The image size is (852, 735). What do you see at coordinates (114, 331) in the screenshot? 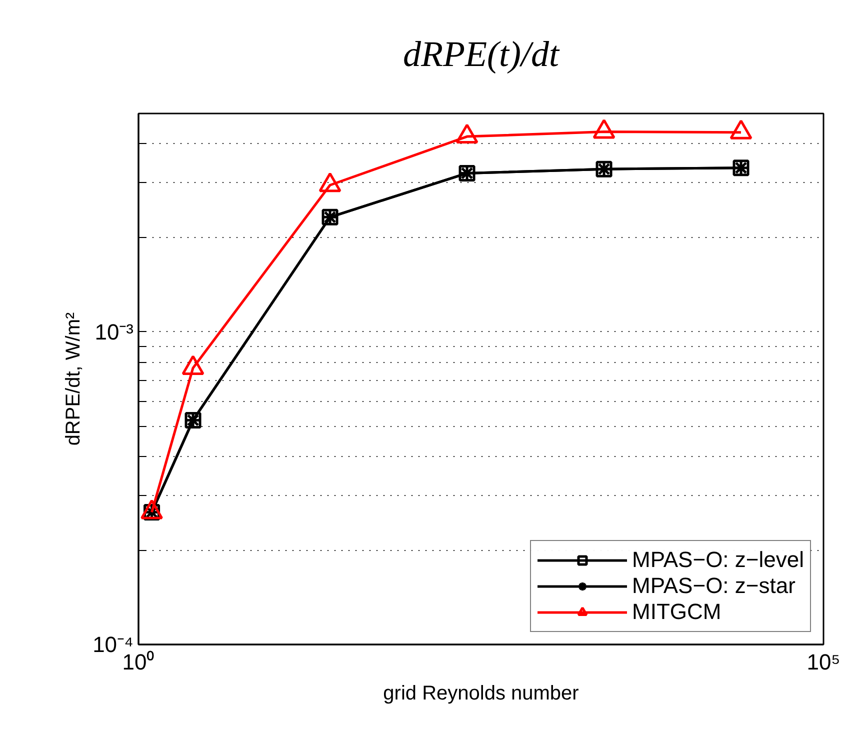
I see `y-tick-label: 10⁻³` at bounding box center [114, 331].